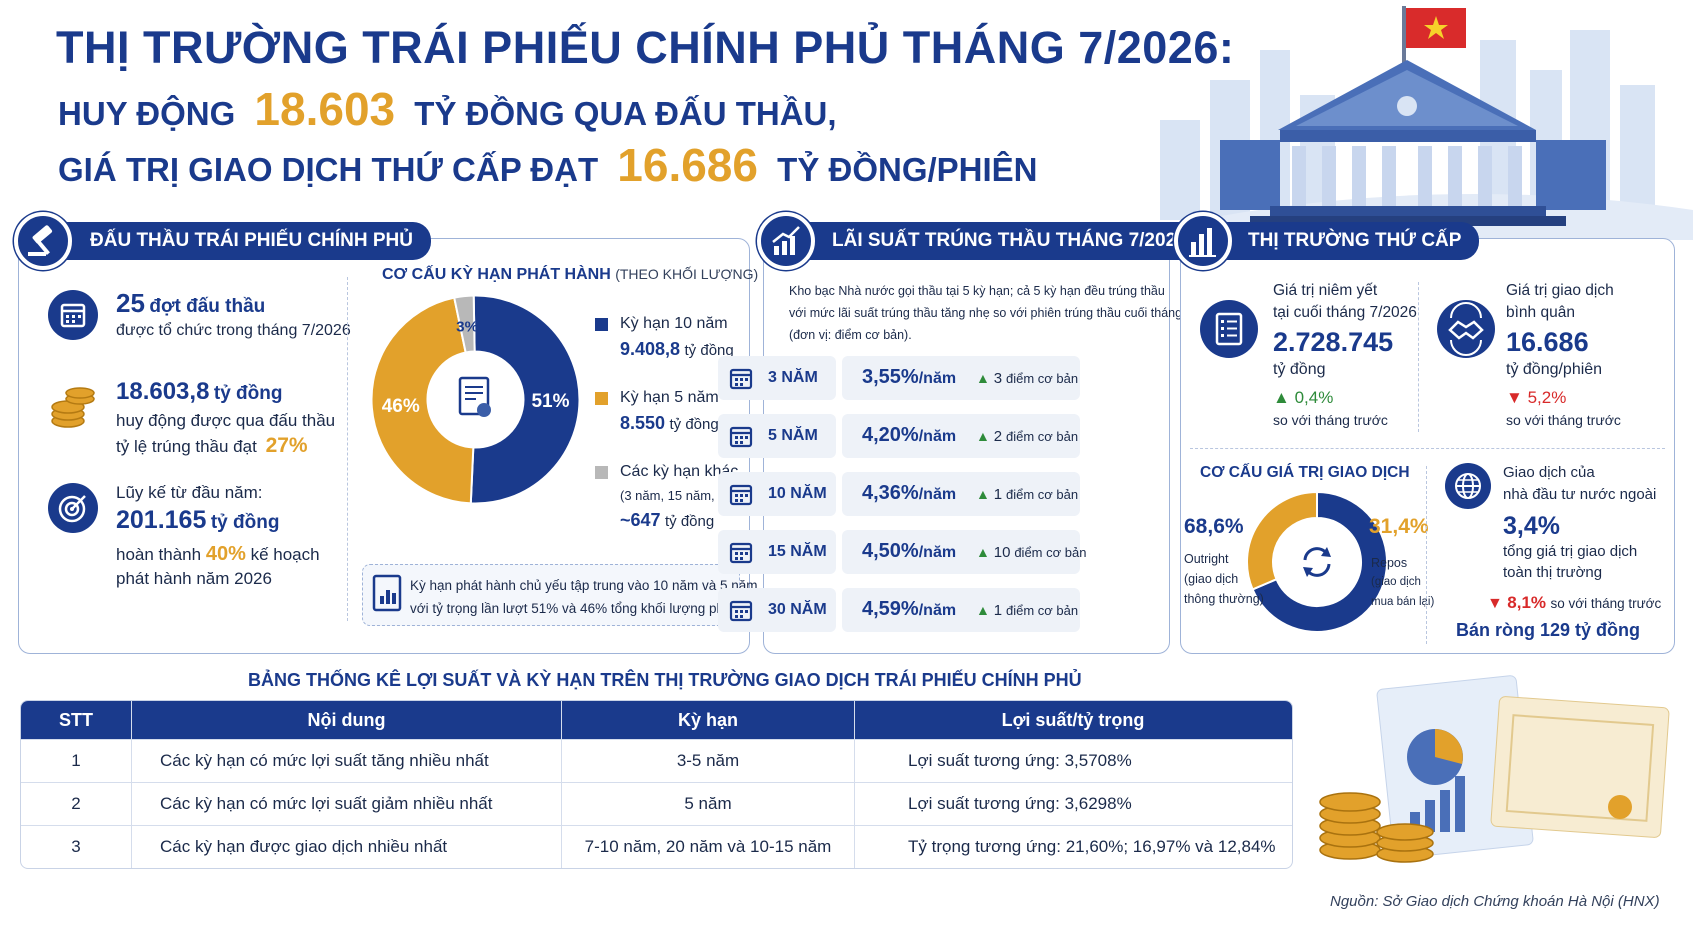 This screenshot has height=929, width=1693. I want to click on secondary-section-title: THỊ TRƯỜNG THỨ CẤP, so click(1339, 241).